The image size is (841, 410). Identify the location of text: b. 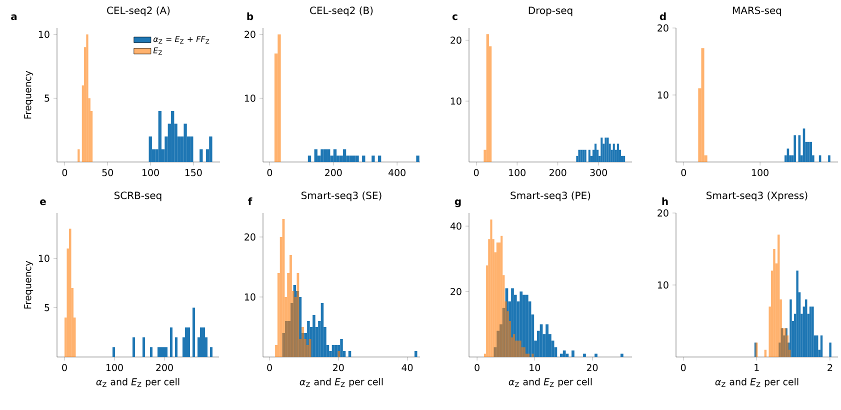
(250, 16).